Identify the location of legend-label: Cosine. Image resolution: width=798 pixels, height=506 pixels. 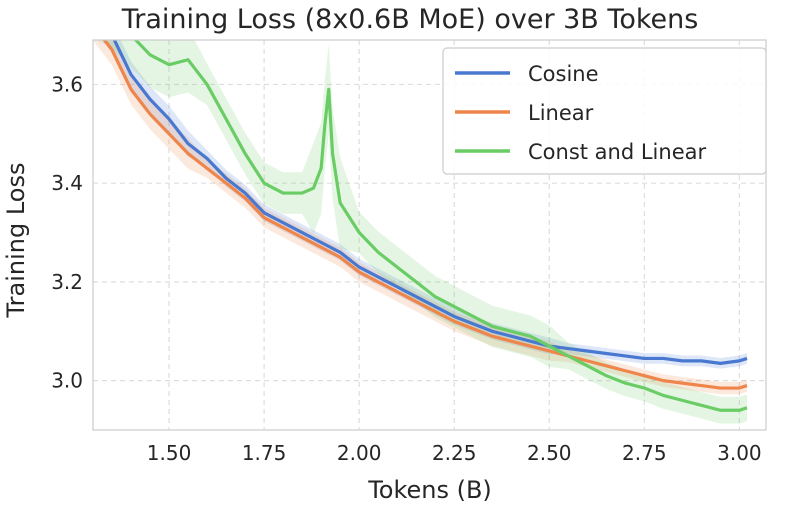
(563, 74).